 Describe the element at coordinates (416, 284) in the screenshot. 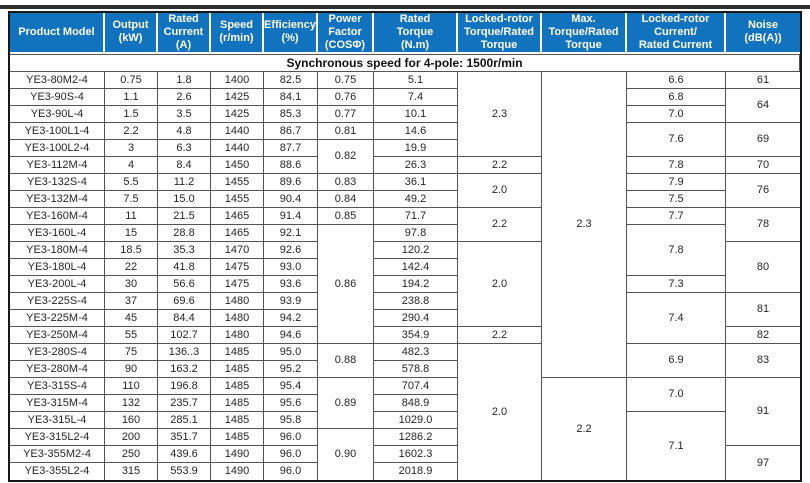

I see `cell-torque: 194.2` at that location.